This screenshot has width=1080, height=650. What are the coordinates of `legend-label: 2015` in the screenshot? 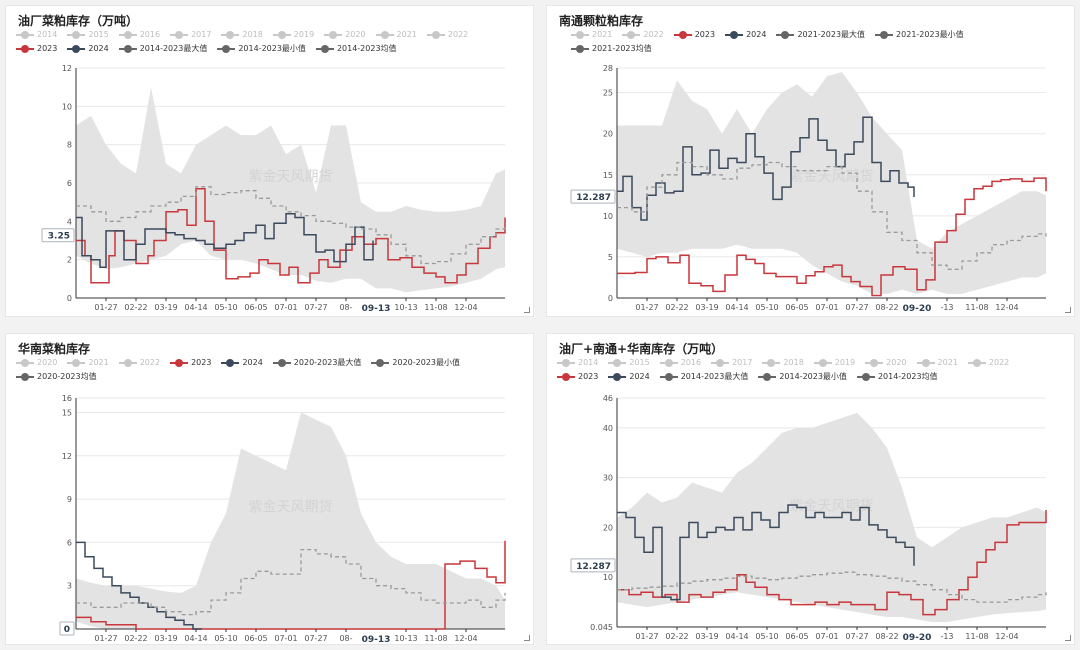 It's located at (98, 34).